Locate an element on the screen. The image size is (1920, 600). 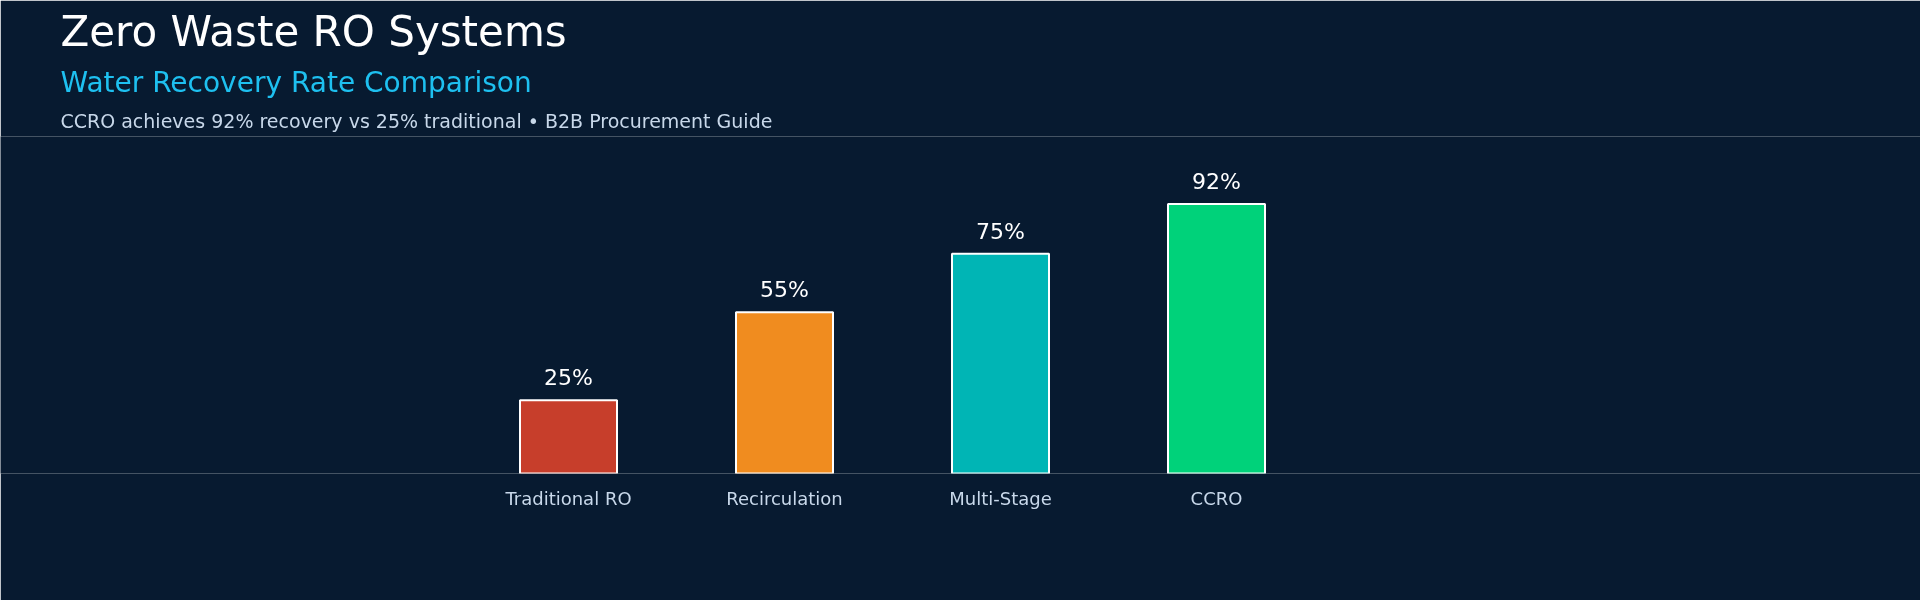
chart-subtitle: Water Recovery Rate Comparison is located at coordinates (296, 82).